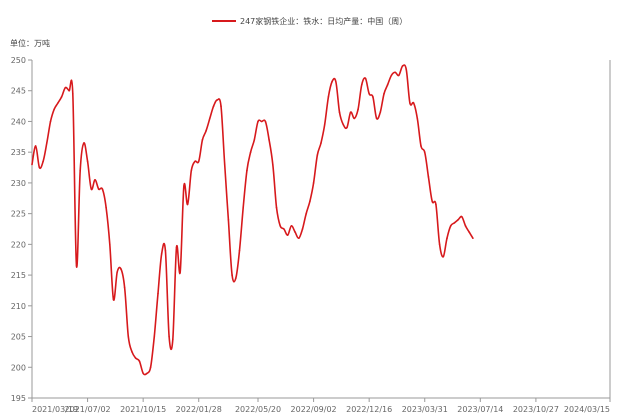  Describe the element at coordinates (323, 21) in the screenshot. I see `legend-label: 247家钢铁企业：铁水：日均产量：中国（周）` at that location.